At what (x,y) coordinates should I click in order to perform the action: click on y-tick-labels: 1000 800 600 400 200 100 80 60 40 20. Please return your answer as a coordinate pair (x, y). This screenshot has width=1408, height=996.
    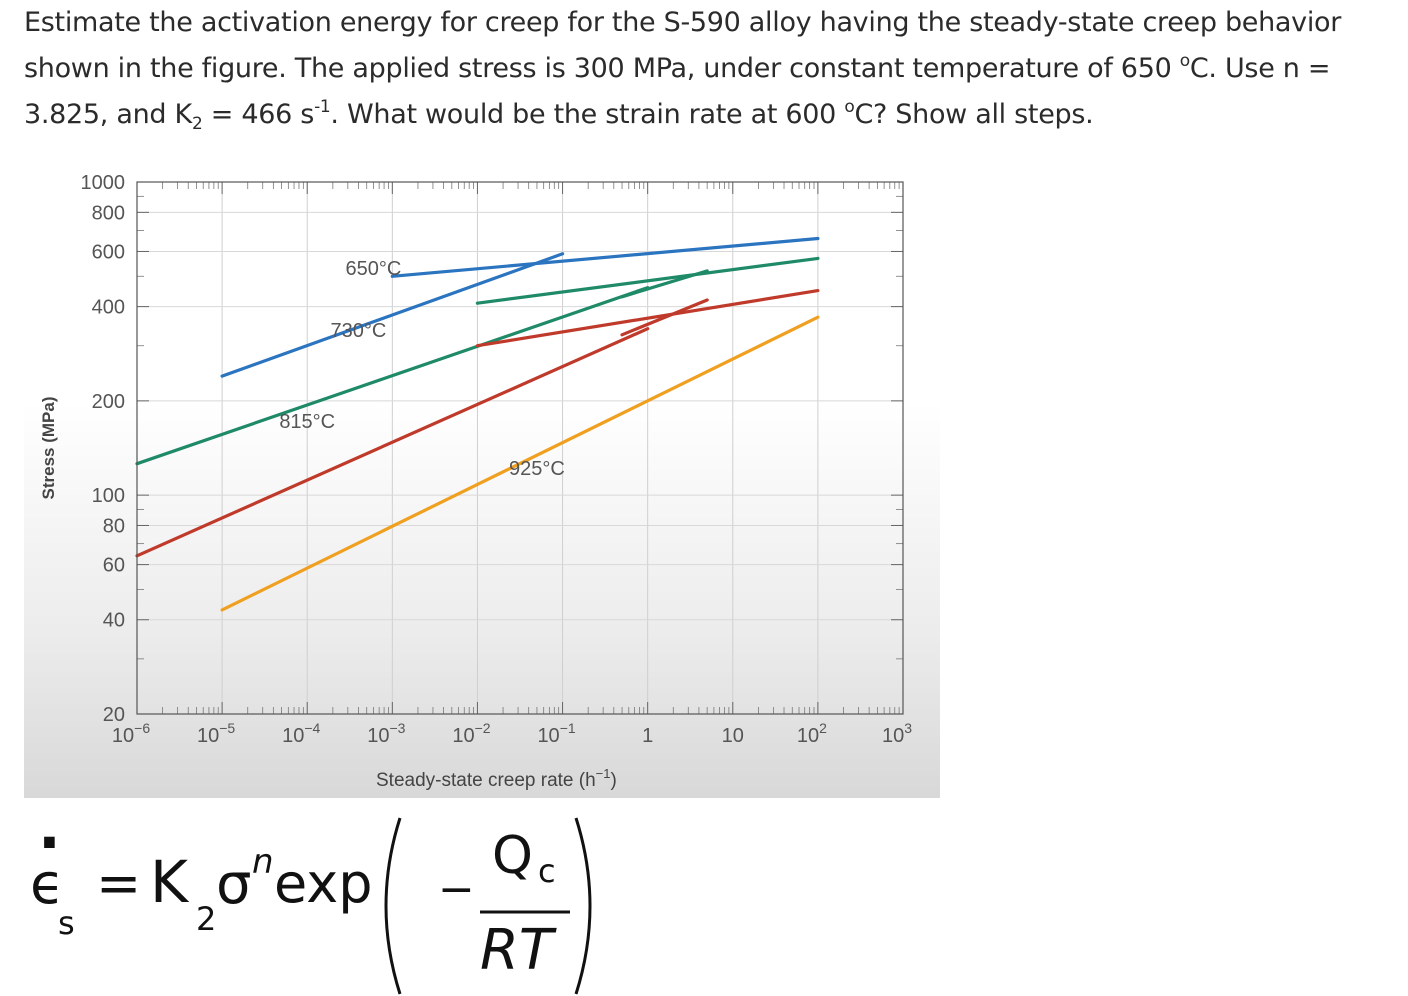
    Looking at the image, I should click on (103, 449).